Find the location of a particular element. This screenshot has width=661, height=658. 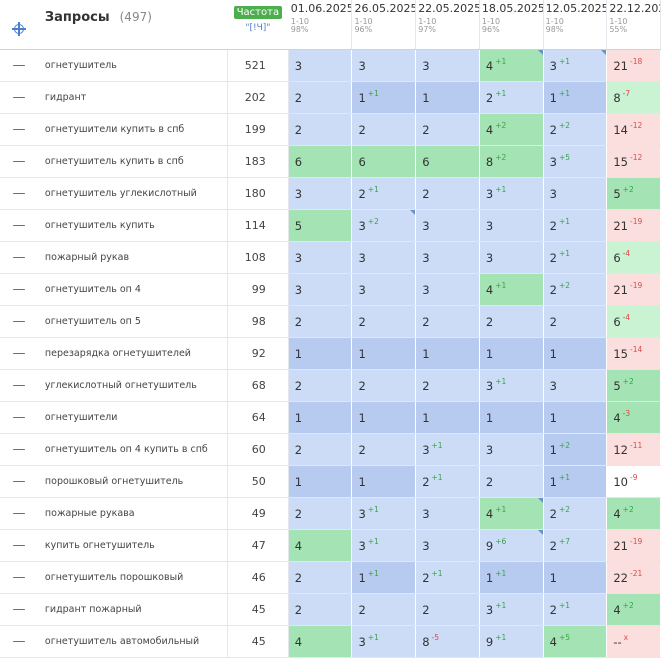

position-cell: 2 +2 is located at coordinates (575, 289).